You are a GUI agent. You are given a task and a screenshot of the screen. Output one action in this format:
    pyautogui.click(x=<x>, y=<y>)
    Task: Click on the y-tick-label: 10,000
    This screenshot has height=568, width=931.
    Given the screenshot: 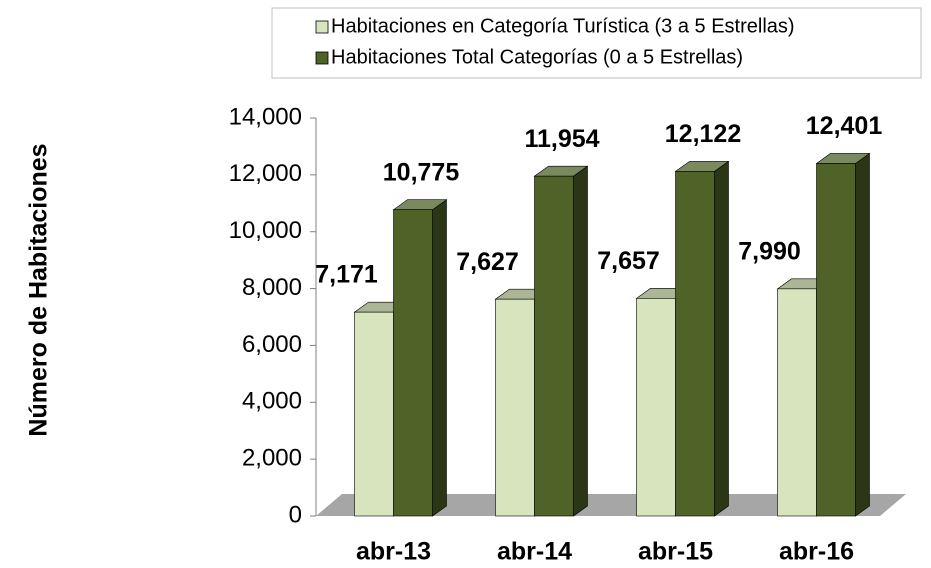 What is the action you would take?
    pyautogui.click(x=265, y=230)
    